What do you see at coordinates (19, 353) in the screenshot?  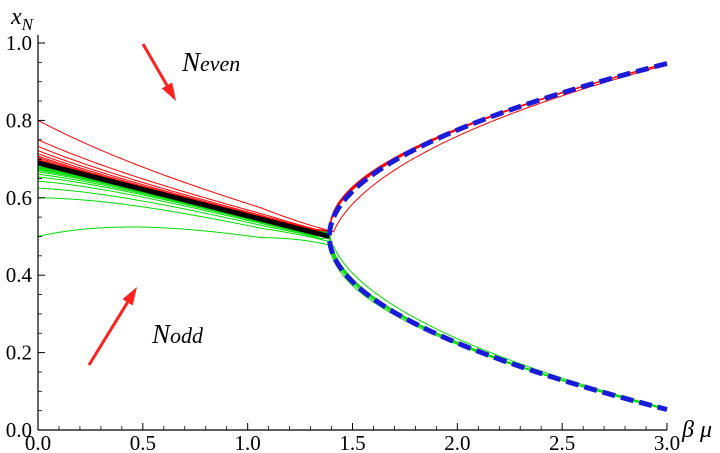 I see `y-tick-label: 0.2` at bounding box center [19, 353].